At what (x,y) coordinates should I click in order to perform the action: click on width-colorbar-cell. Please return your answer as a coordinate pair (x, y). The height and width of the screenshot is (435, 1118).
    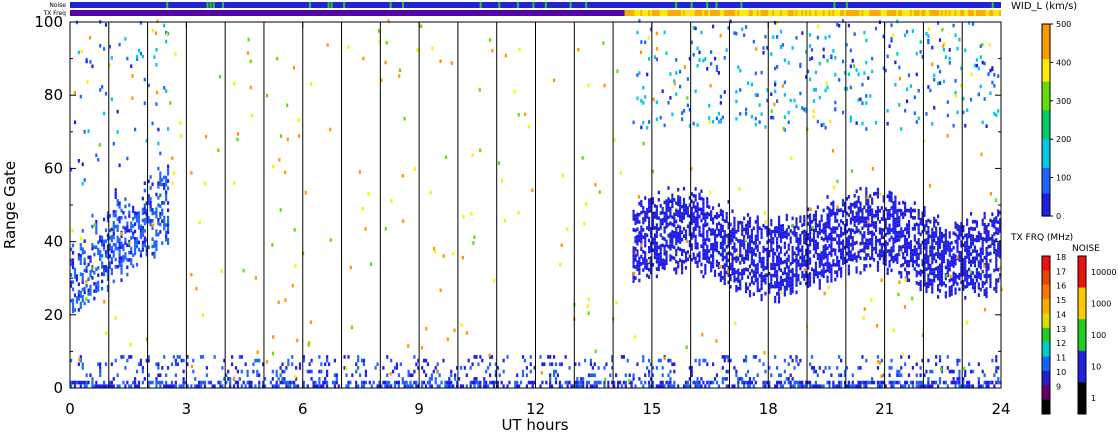
    Looking at the image, I should click on (1046, 102).